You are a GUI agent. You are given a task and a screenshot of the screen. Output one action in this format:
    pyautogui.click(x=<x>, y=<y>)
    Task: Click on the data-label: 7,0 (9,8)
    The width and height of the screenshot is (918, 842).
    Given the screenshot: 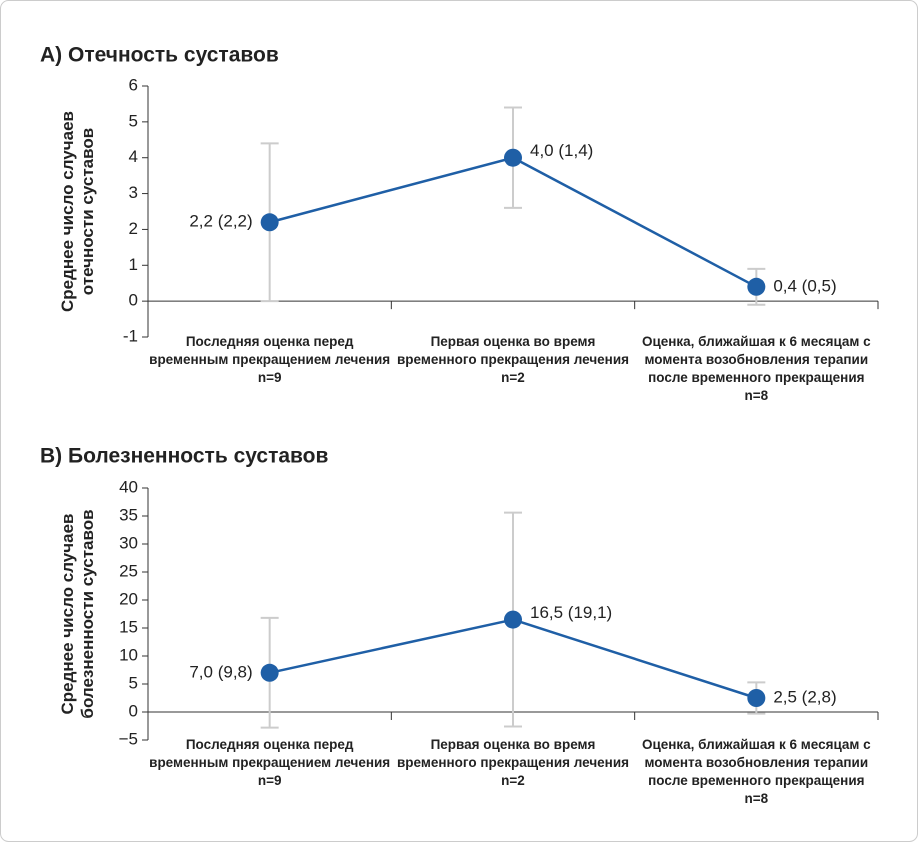 What is the action you would take?
    pyautogui.click(x=220, y=671)
    